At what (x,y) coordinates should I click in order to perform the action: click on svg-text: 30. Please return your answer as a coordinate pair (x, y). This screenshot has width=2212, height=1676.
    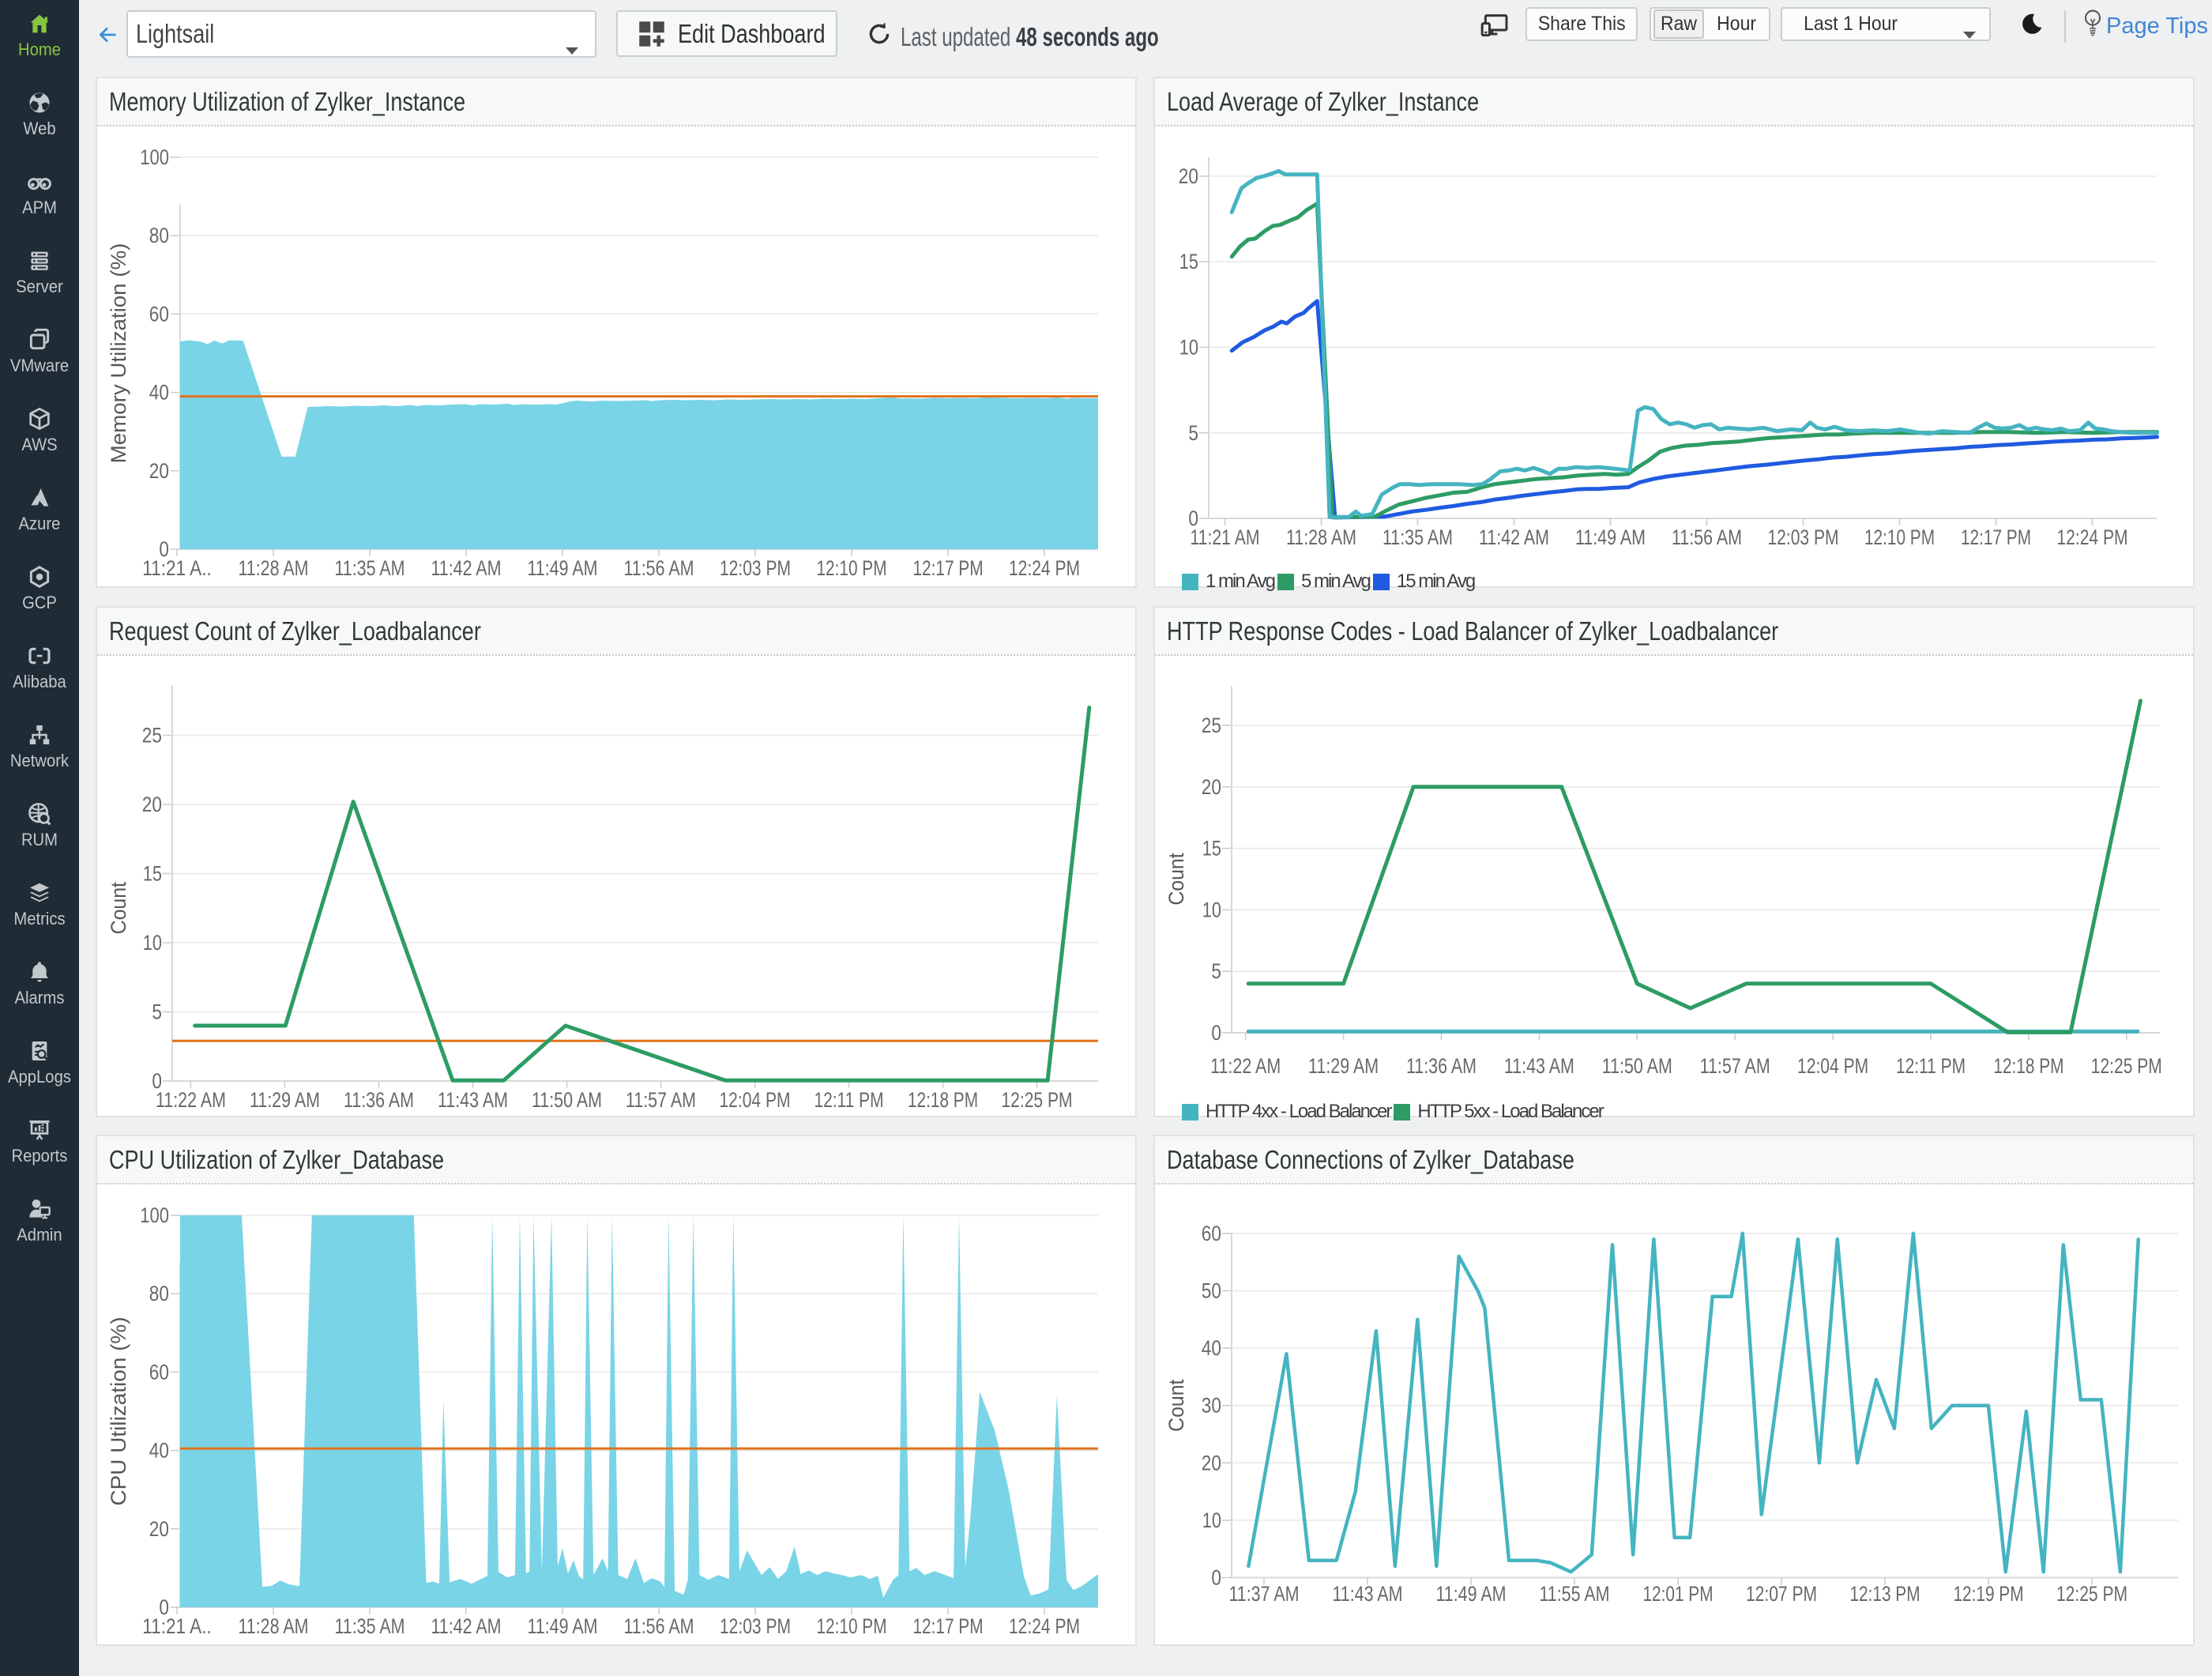
    Looking at the image, I should click on (1212, 1406).